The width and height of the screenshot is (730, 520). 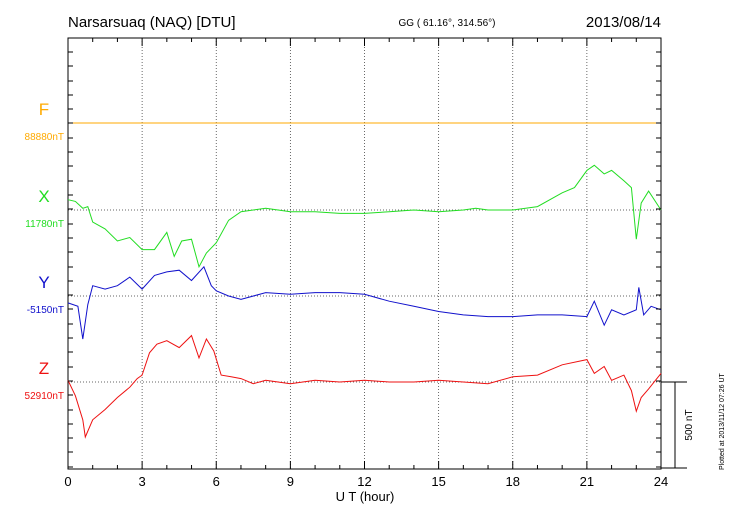 I want to click on x-tick-label-3: 3, so click(x=142, y=481).